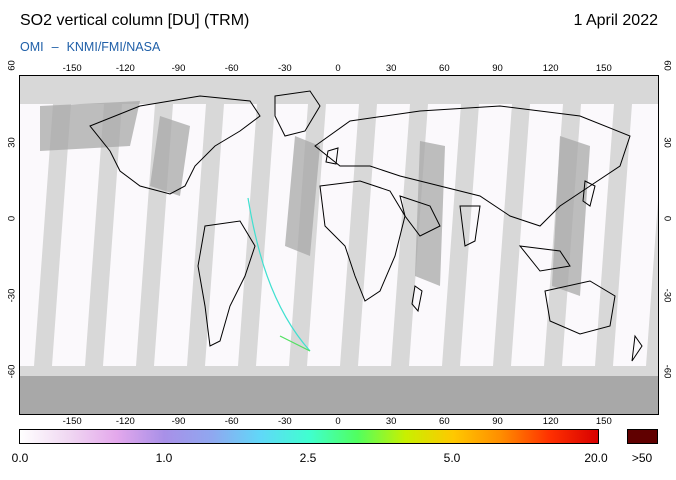 This screenshot has height=480, width=676. Describe the element at coordinates (20, 458) in the screenshot. I see `colorbar-label: 0.0` at that location.